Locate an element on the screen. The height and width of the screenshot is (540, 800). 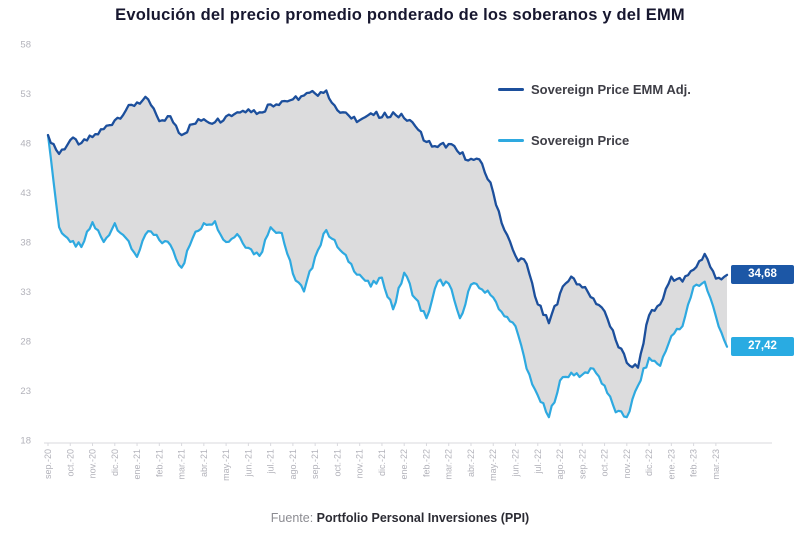
y-tick-label: 43 is located at coordinates (25, 193).